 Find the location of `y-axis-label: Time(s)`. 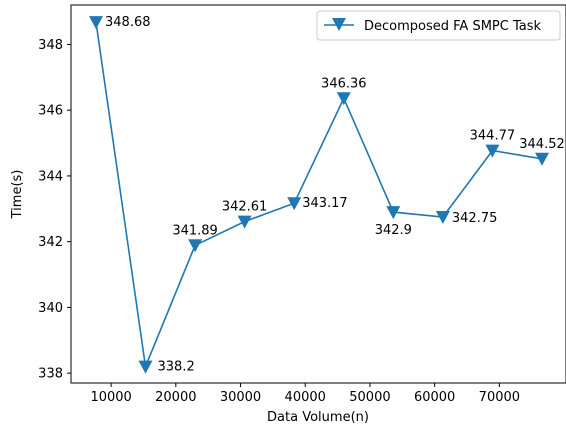

y-axis-label: Time(s) is located at coordinates (17, 195).